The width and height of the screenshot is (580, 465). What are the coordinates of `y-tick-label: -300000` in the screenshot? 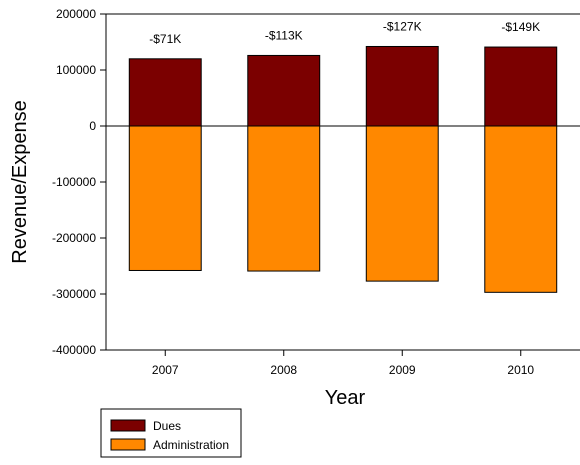 It's located at (74, 294).